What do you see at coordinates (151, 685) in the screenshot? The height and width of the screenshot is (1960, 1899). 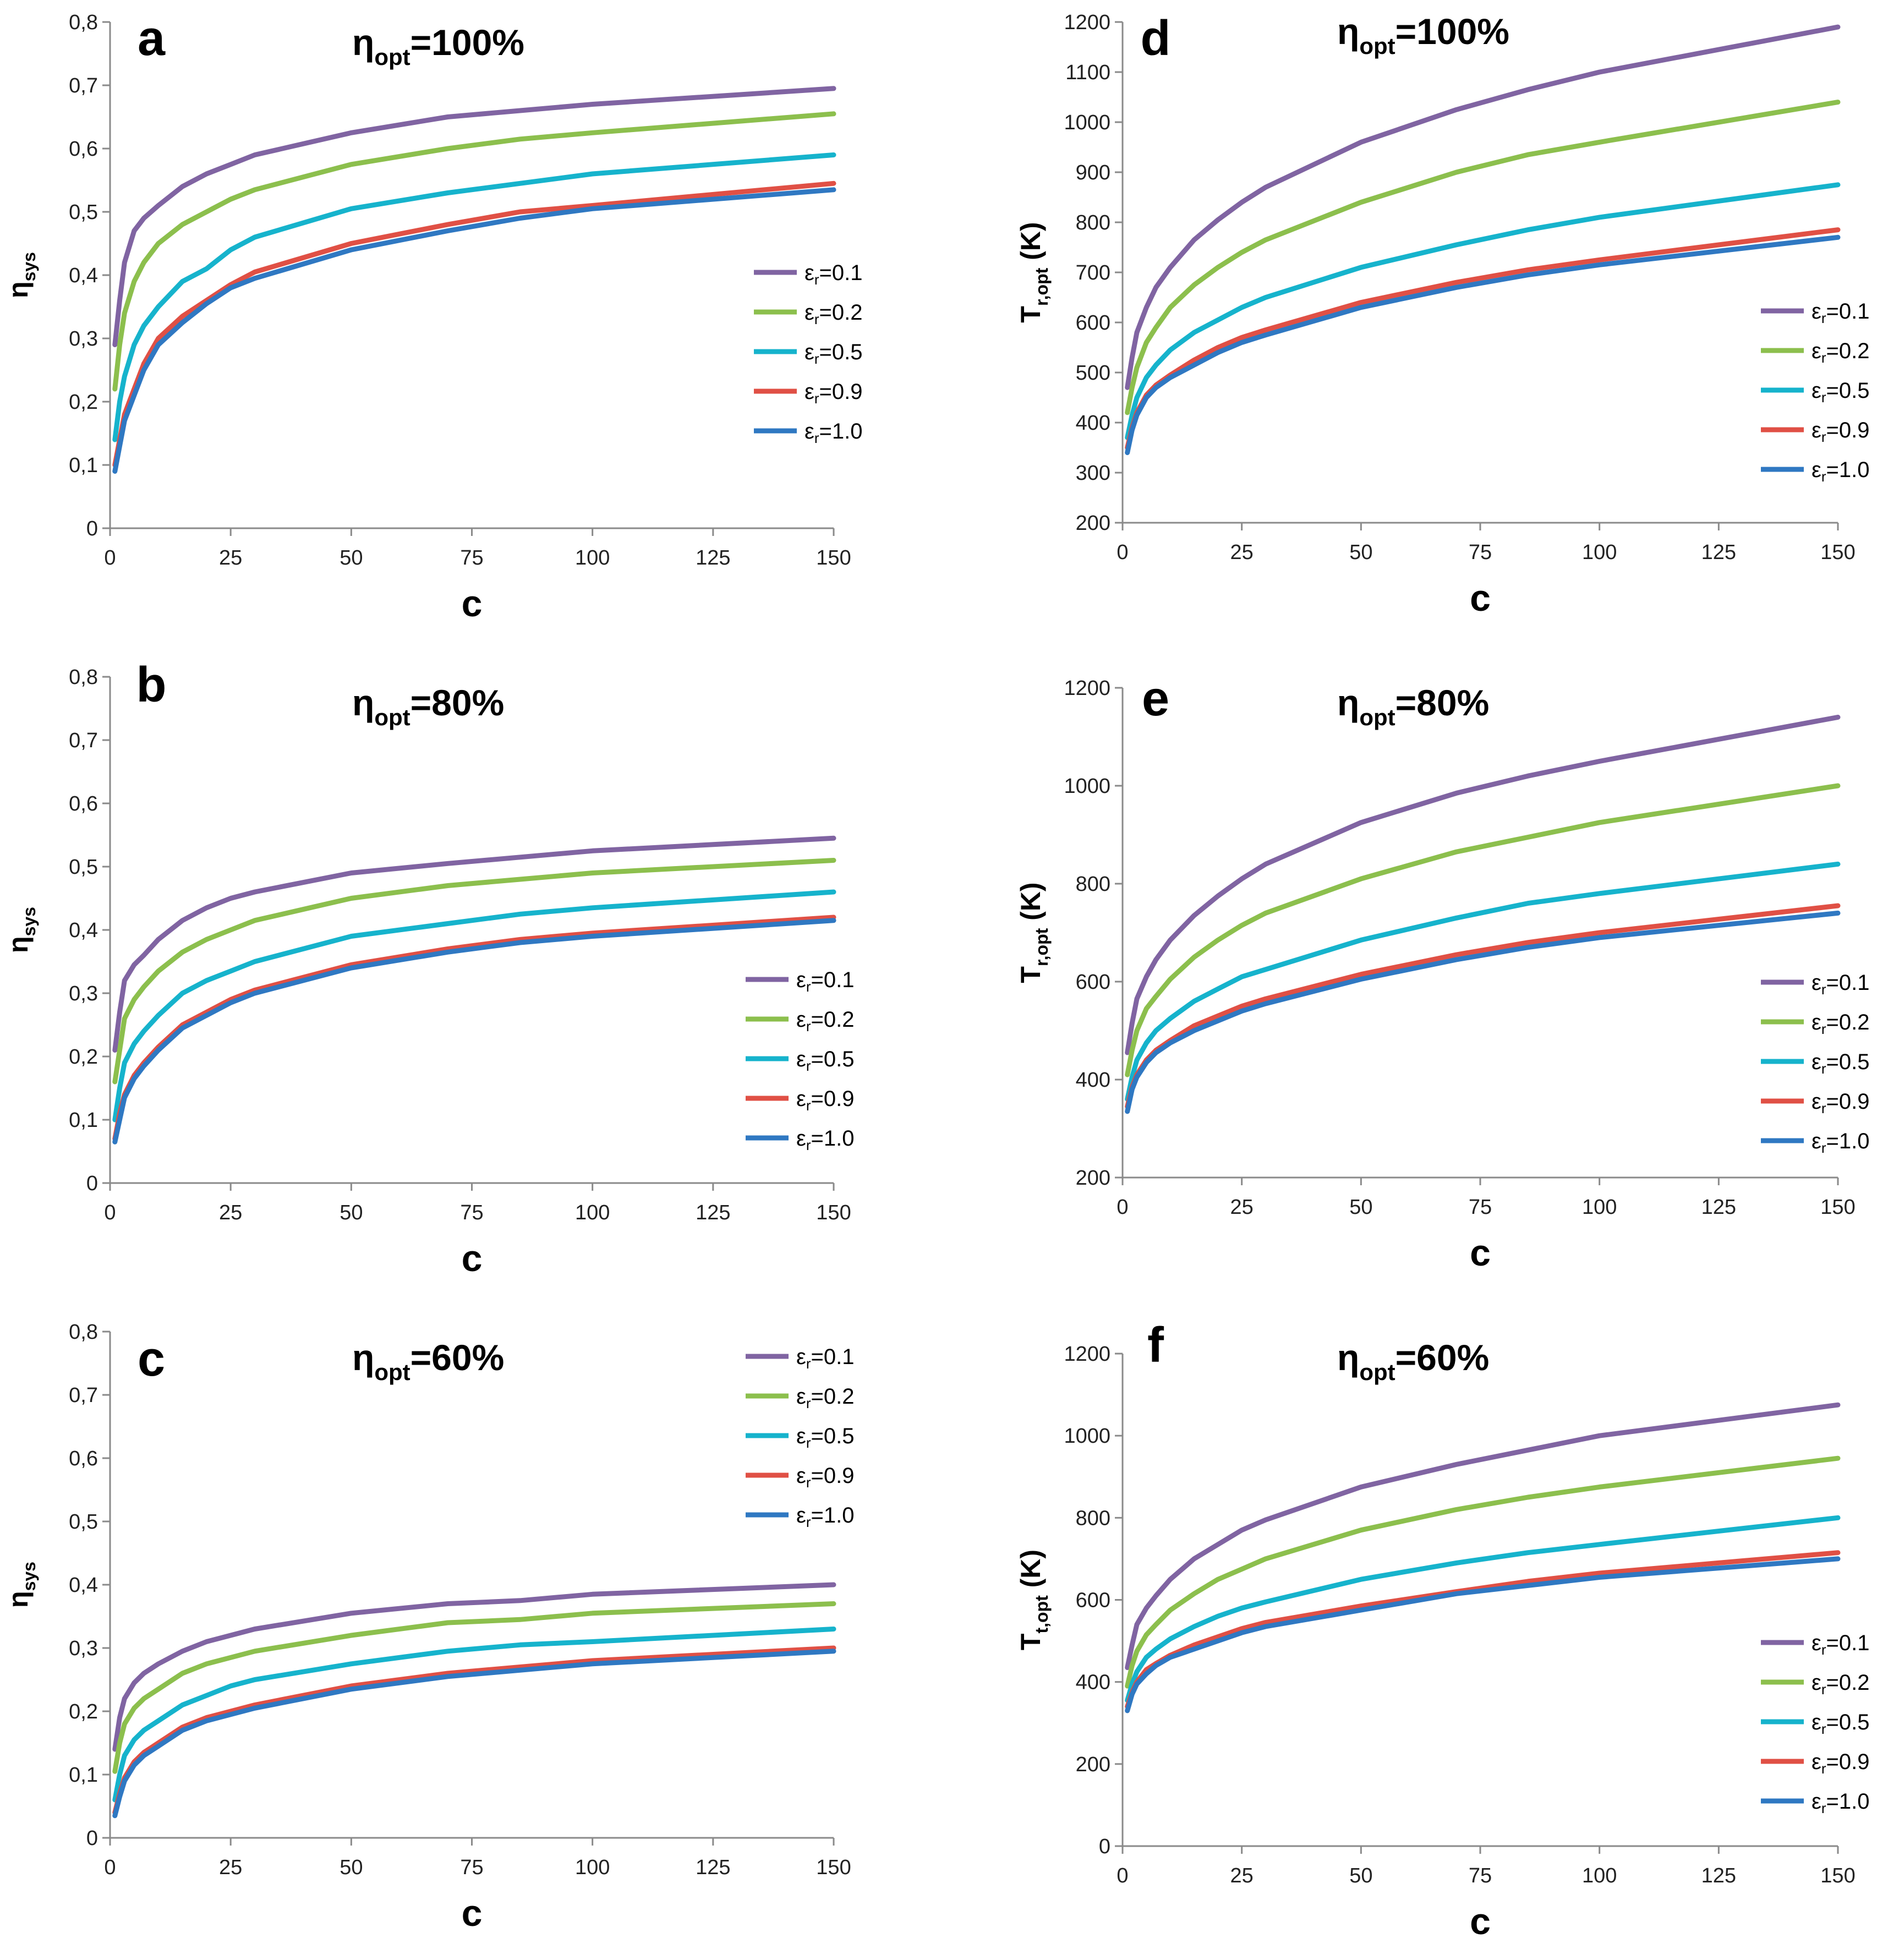 I see `panel-letter: b` at bounding box center [151, 685].